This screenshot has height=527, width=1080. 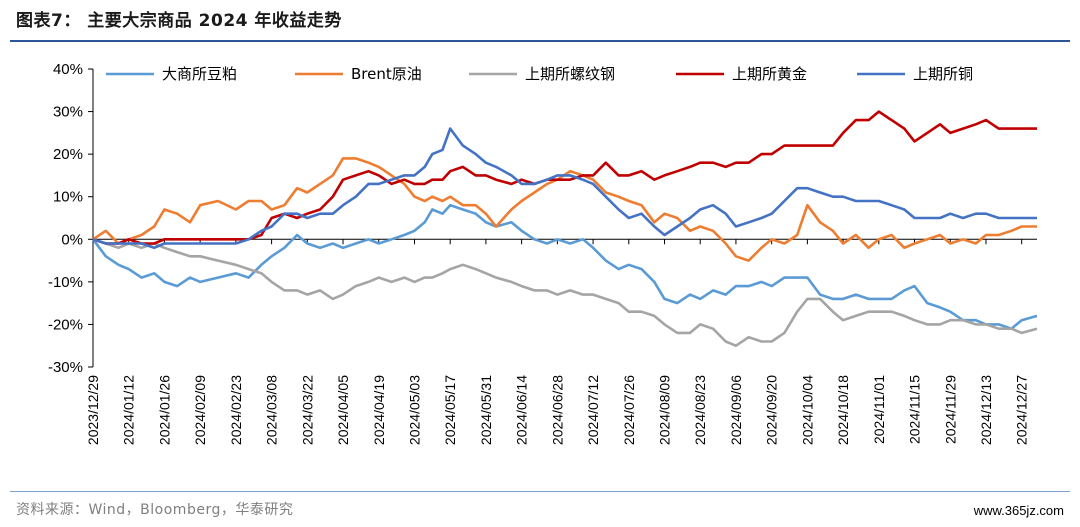 What do you see at coordinates (129, 410) in the screenshot?
I see `x-tick-label: 2024/01/12` at bounding box center [129, 410].